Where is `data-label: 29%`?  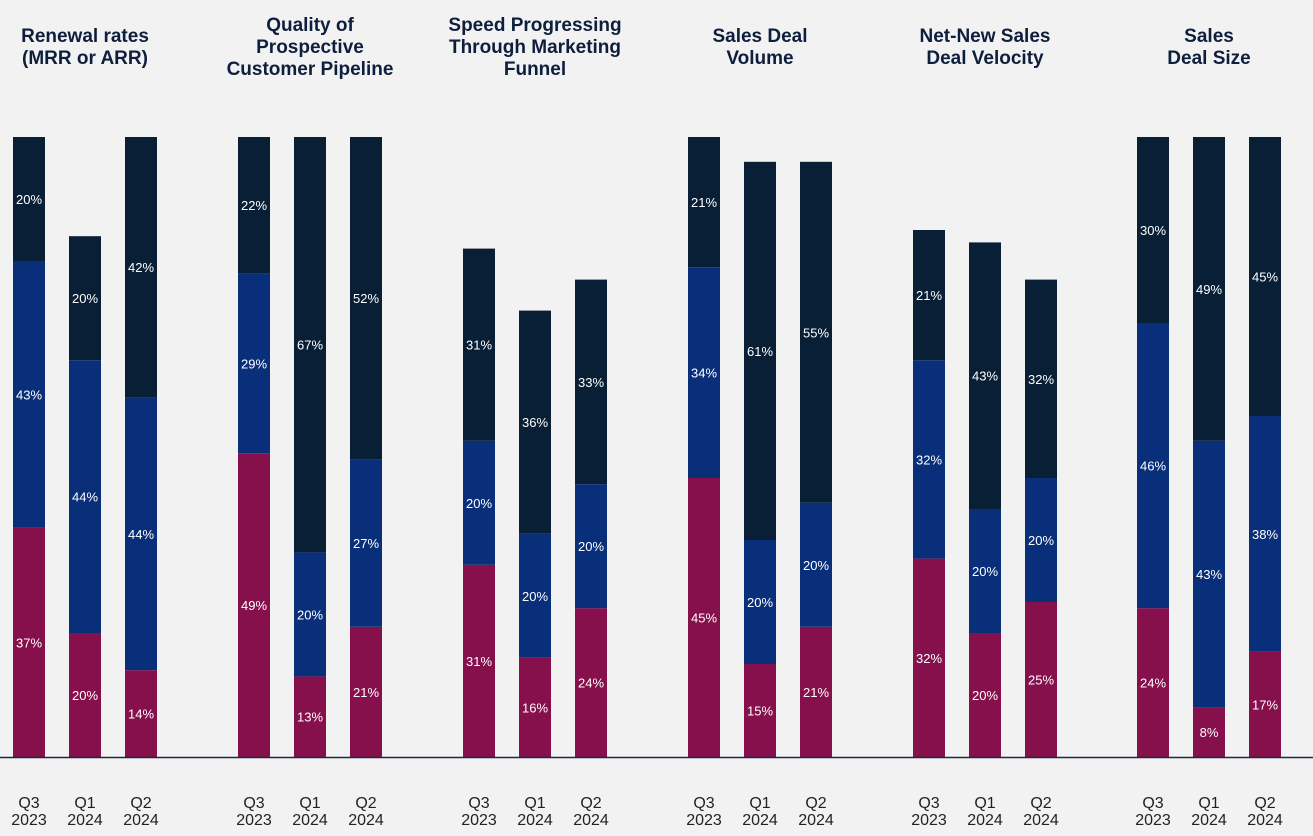
data-label: 29% is located at coordinates (254, 363).